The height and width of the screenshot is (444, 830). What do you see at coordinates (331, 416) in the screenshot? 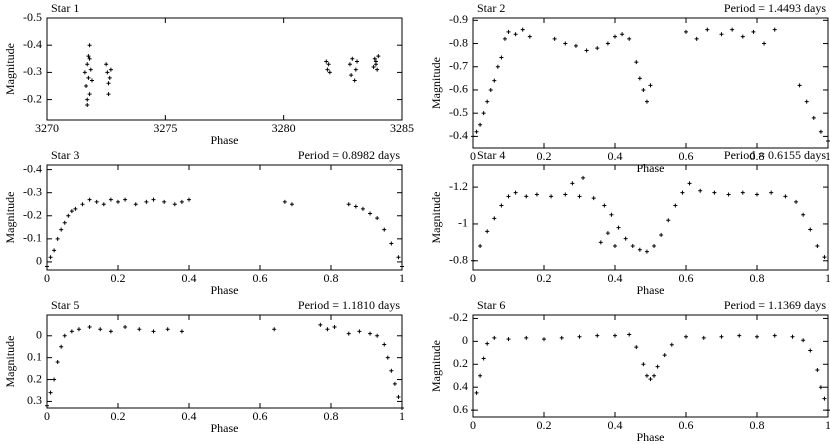
I see `x-tick-label: 0.8` at bounding box center [331, 416].